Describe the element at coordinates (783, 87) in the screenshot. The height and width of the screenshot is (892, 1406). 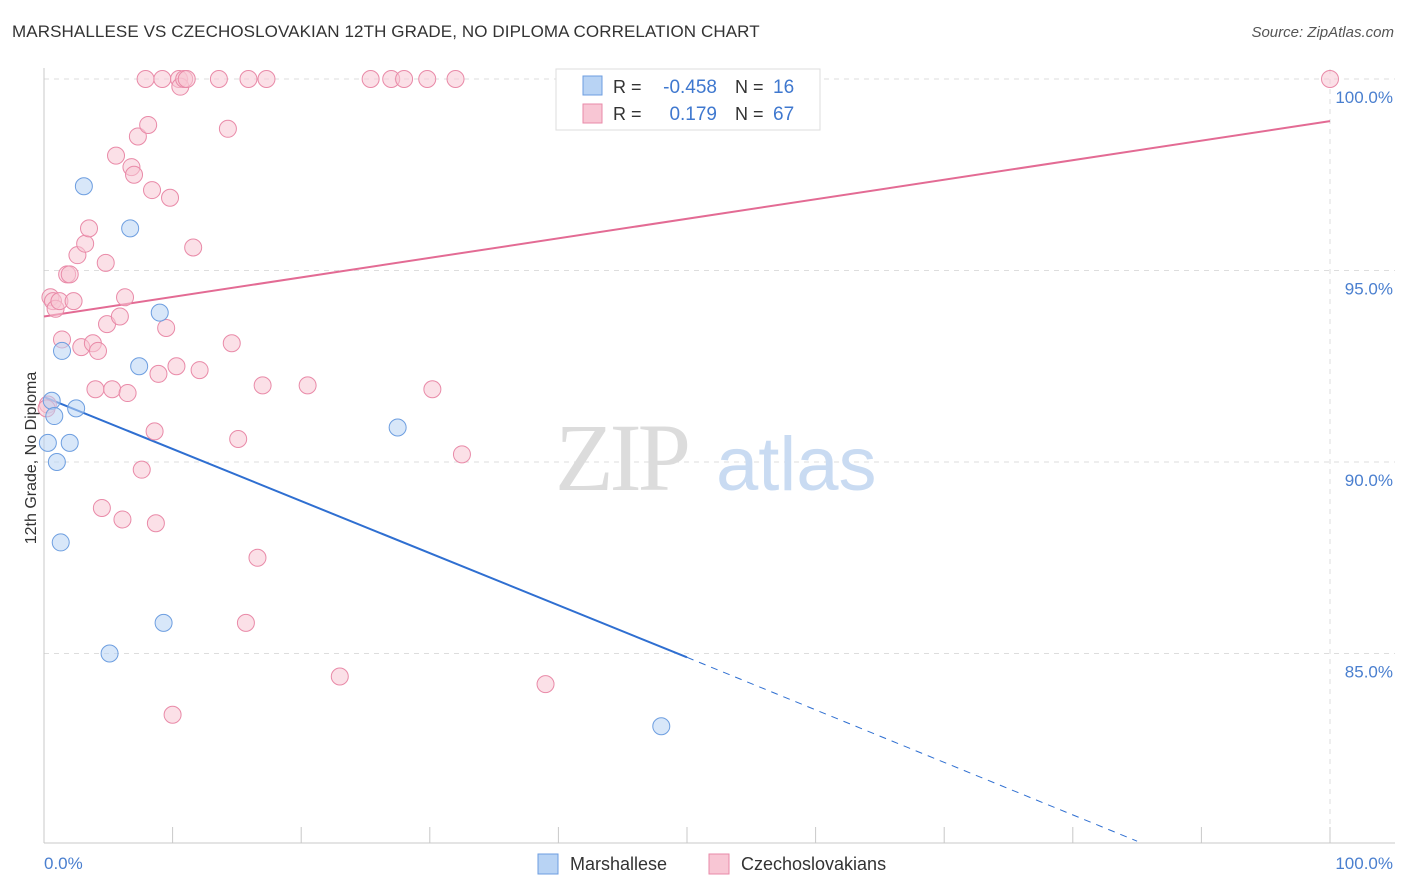
I see `legend-n-value-1: 16` at that location.